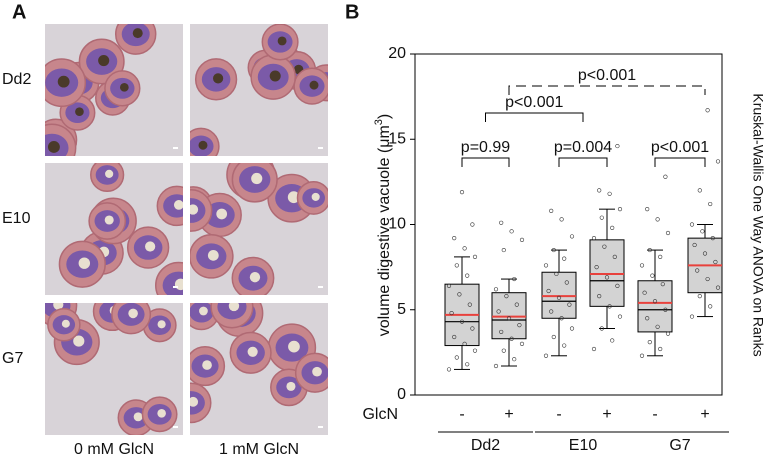 Image resolution: width=771 pixels, height=467 pixels. What do you see at coordinates (114, 449) in the screenshot?
I see `column-label: 0 mM GlcN` at bounding box center [114, 449].